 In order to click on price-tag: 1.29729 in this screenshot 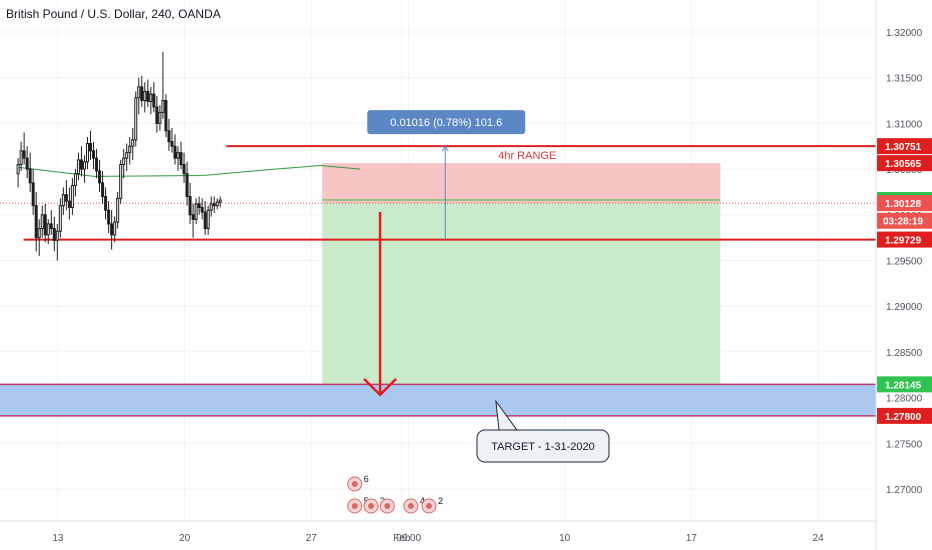, I will do `click(904, 239)`.